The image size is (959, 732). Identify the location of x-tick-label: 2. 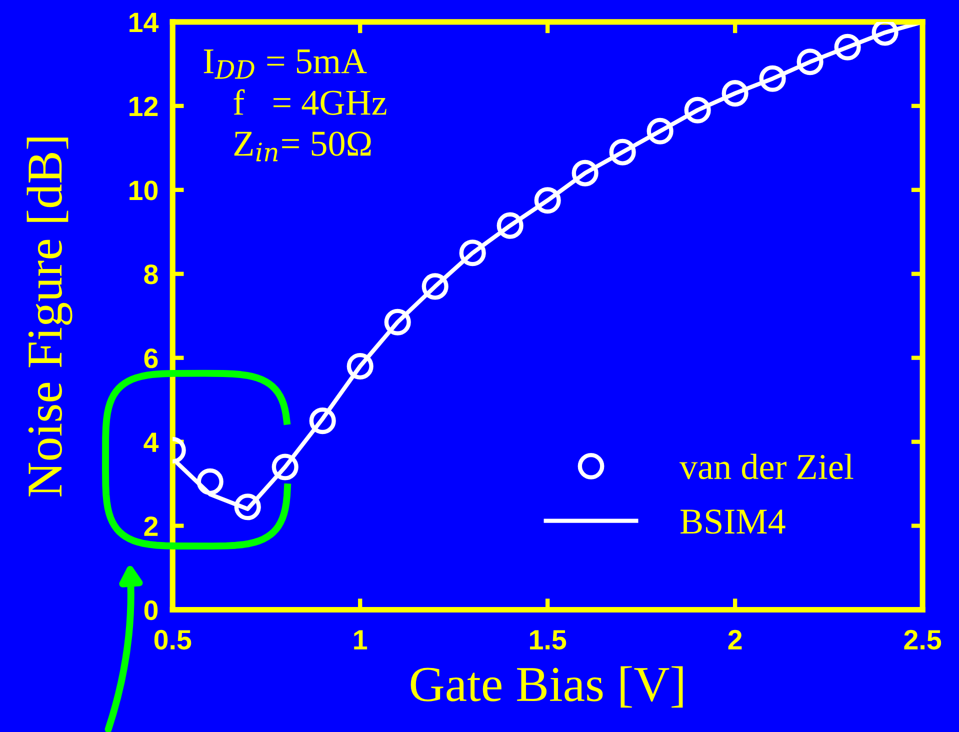
(735, 640).